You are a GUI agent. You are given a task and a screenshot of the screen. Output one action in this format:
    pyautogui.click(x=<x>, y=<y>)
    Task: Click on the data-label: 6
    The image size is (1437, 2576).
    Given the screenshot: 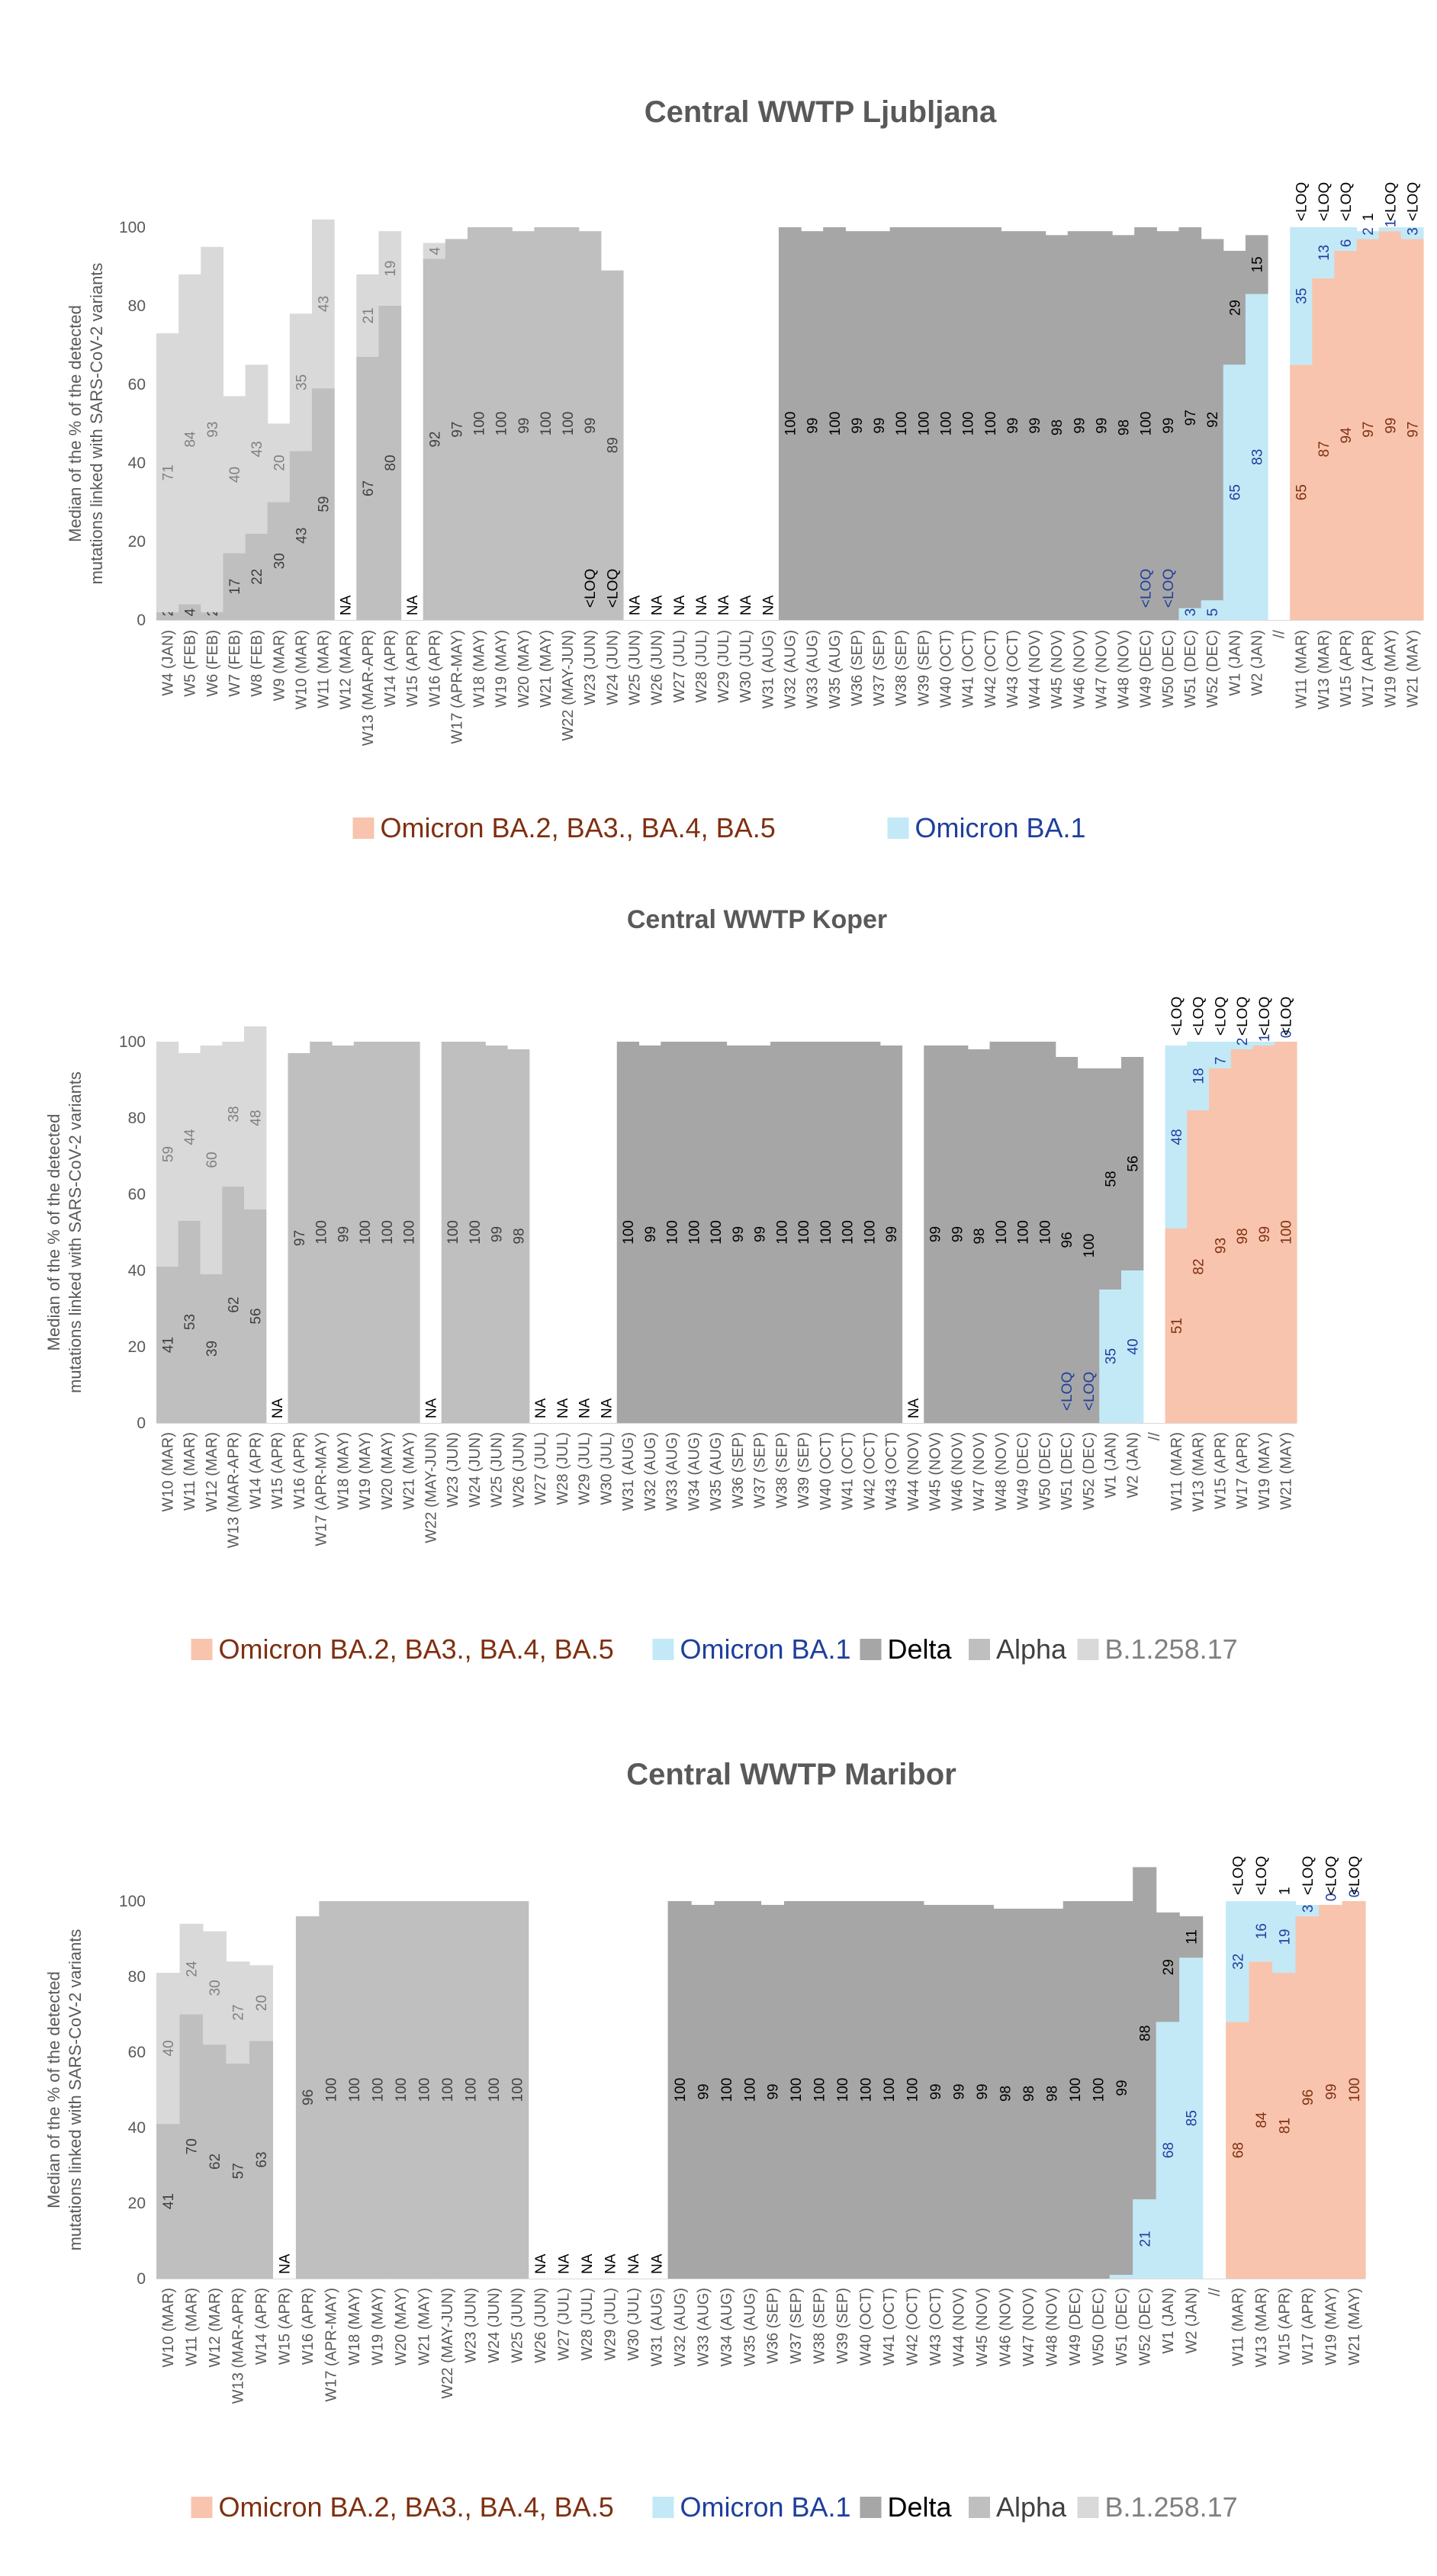 What is the action you would take?
    pyautogui.click(x=1347, y=243)
    